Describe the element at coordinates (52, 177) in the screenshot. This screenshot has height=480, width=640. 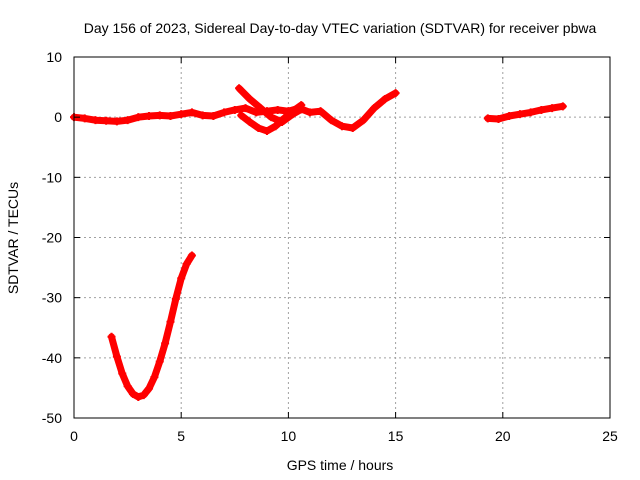
I see `y-tick-label: -10` at that location.